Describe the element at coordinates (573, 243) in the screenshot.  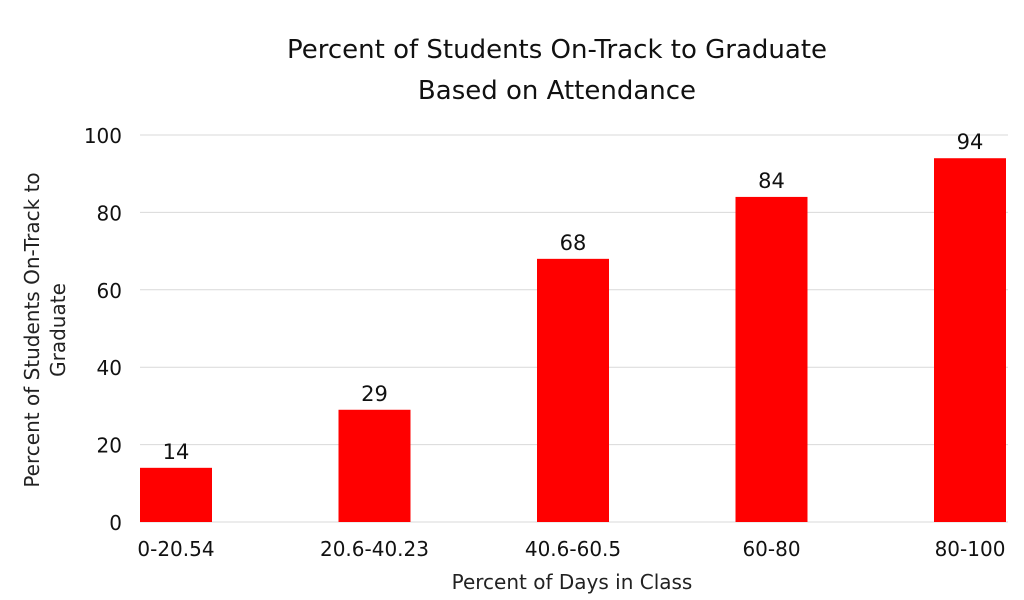
I see `data-label: 68` at that location.